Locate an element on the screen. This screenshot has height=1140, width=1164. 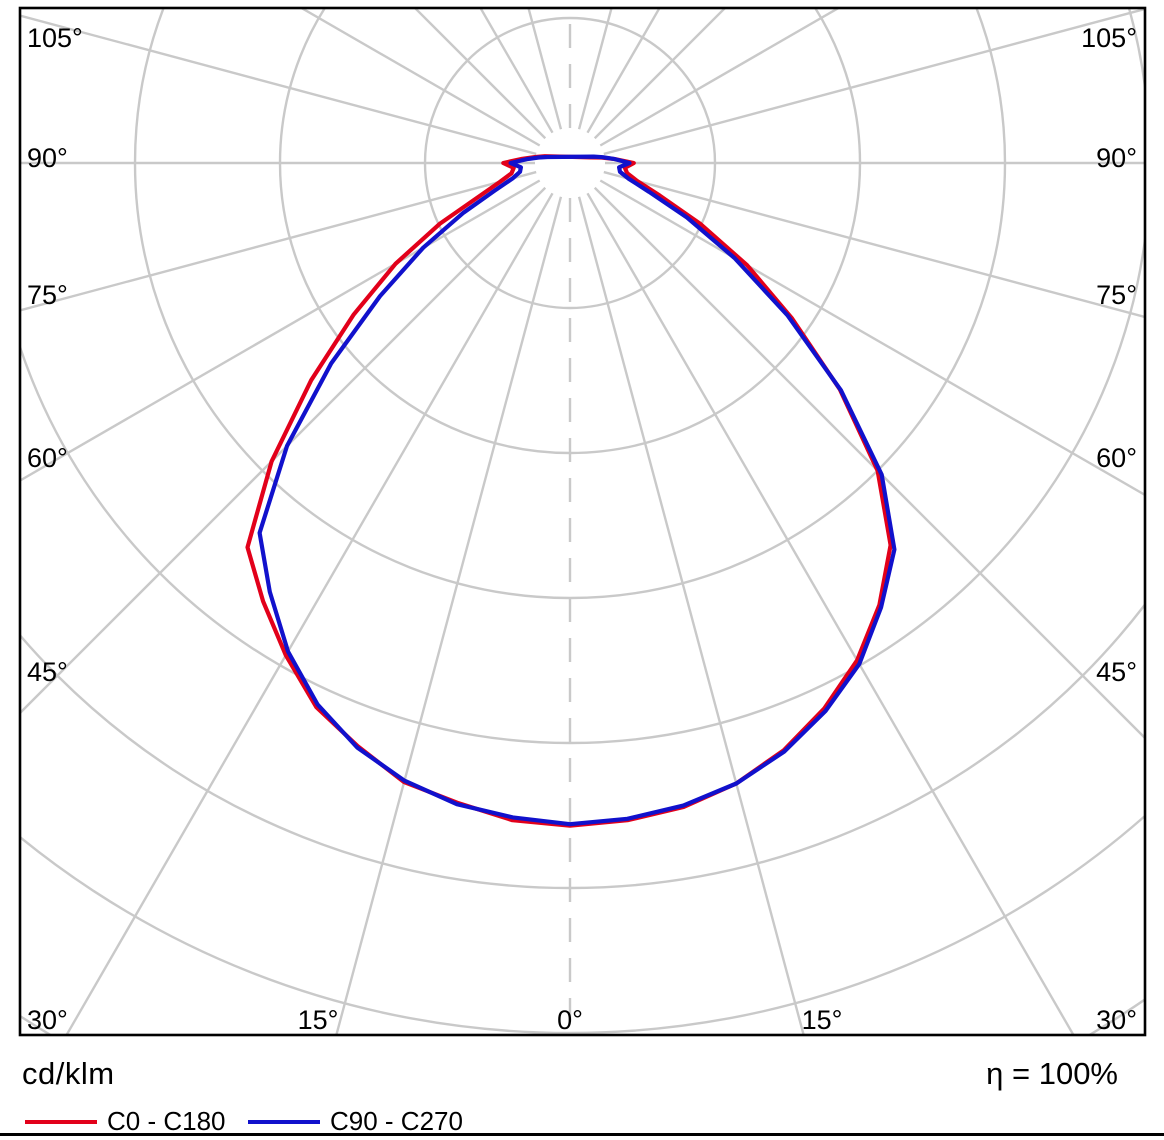
legend-label-c90-c270: C90 - C270 is located at coordinates (396, 1121).